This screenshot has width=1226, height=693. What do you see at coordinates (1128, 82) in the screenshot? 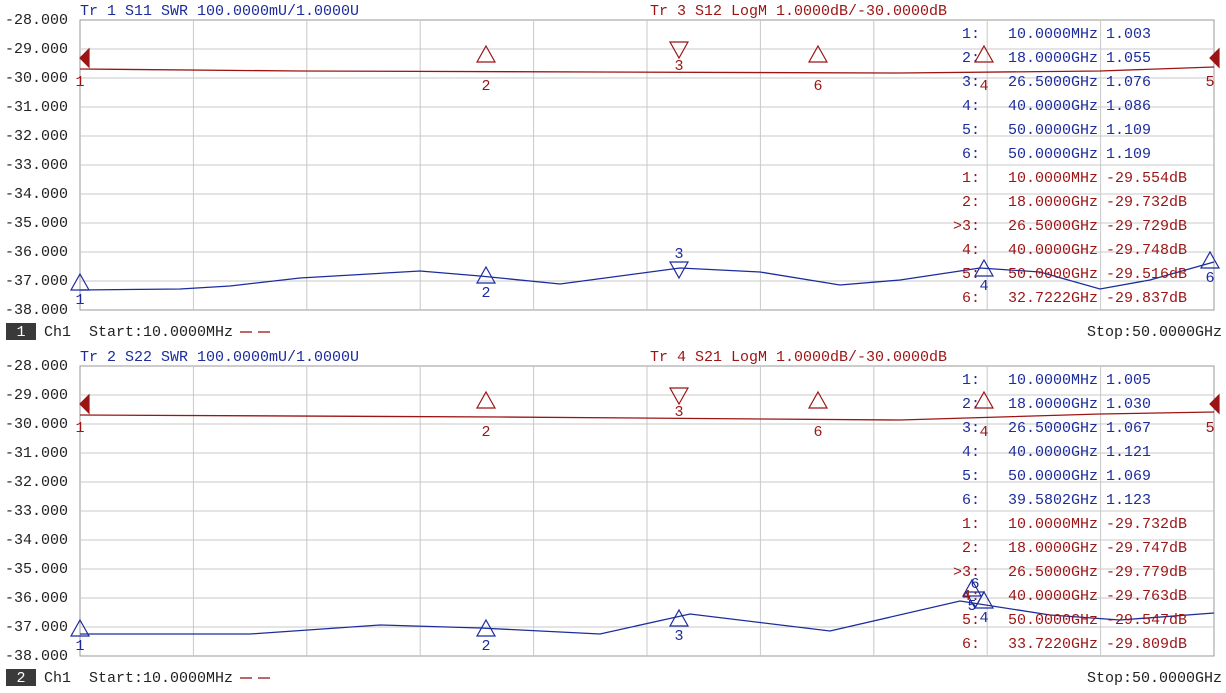
I see `marker-value: 1.076` at bounding box center [1128, 82].